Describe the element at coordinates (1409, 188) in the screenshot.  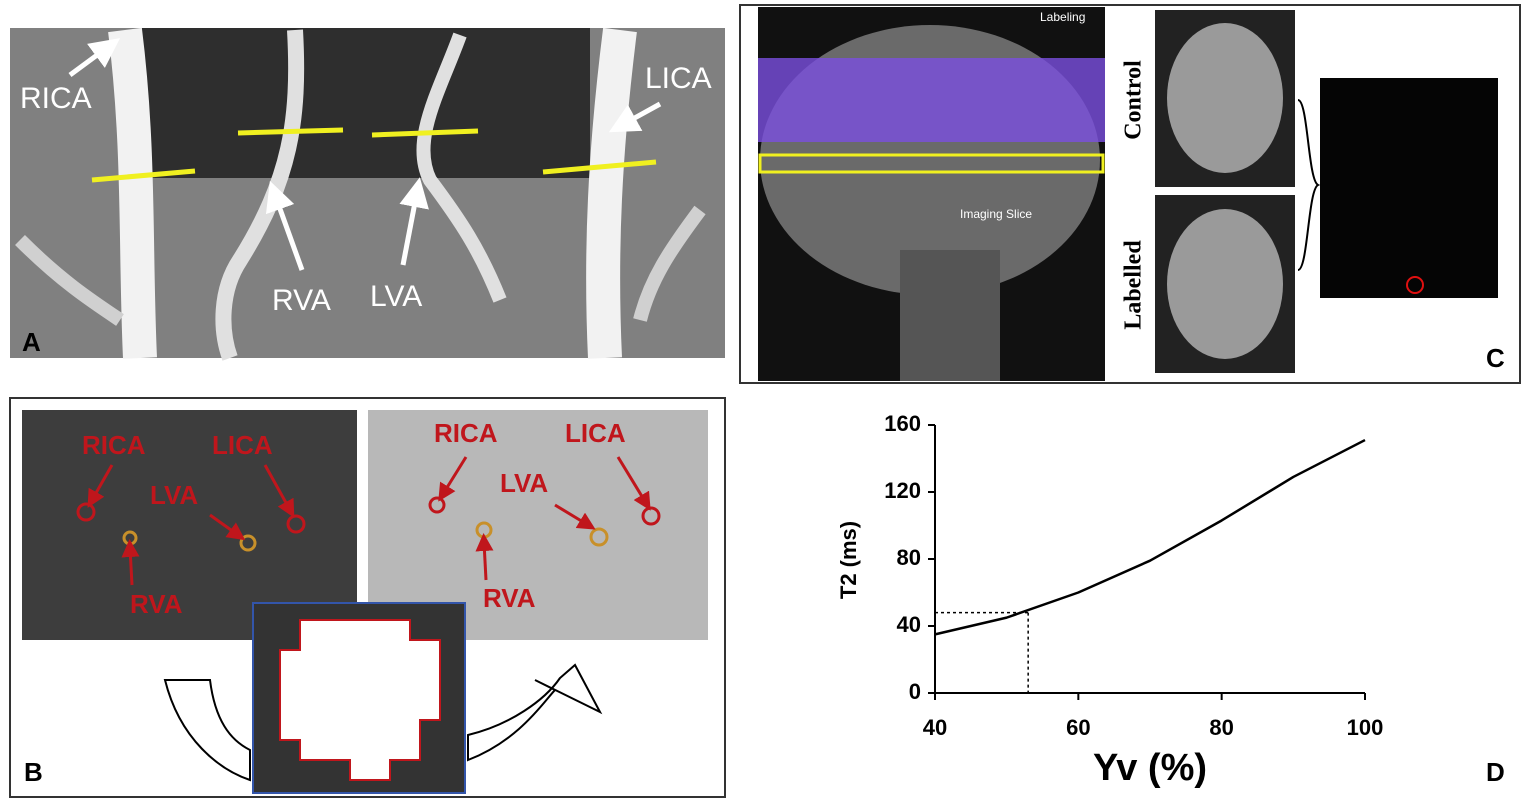
I see `perfusion-map` at that location.